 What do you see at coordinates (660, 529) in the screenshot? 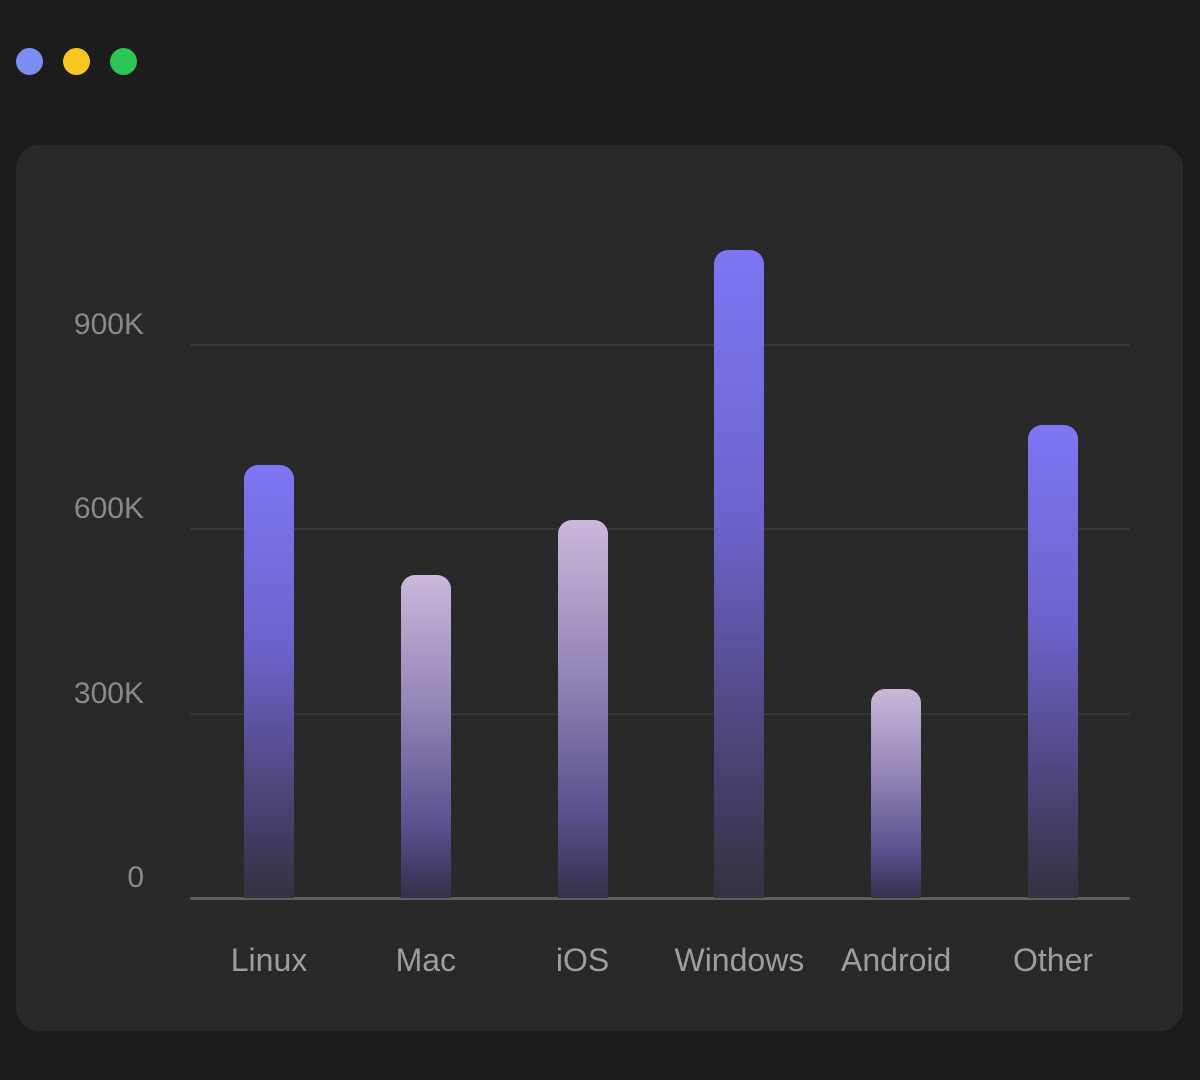
I see `gridline-600k` at bounding box center [660, 529].